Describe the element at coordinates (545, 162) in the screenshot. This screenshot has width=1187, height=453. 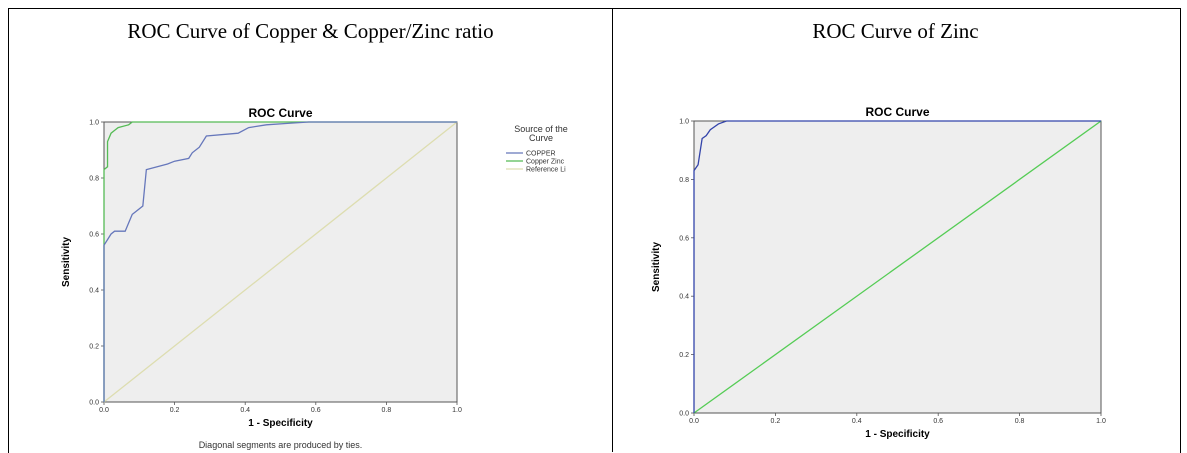
I see `legend-label: Copper Zinc` at that location.